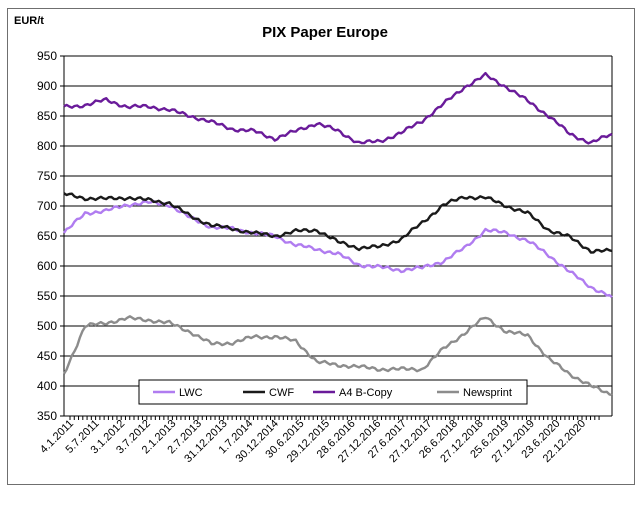 The image size is (644, 517). Describe the element at coordinates (47, 356) in the screenshot. I see `y-tick-label-450: 450` at that location.